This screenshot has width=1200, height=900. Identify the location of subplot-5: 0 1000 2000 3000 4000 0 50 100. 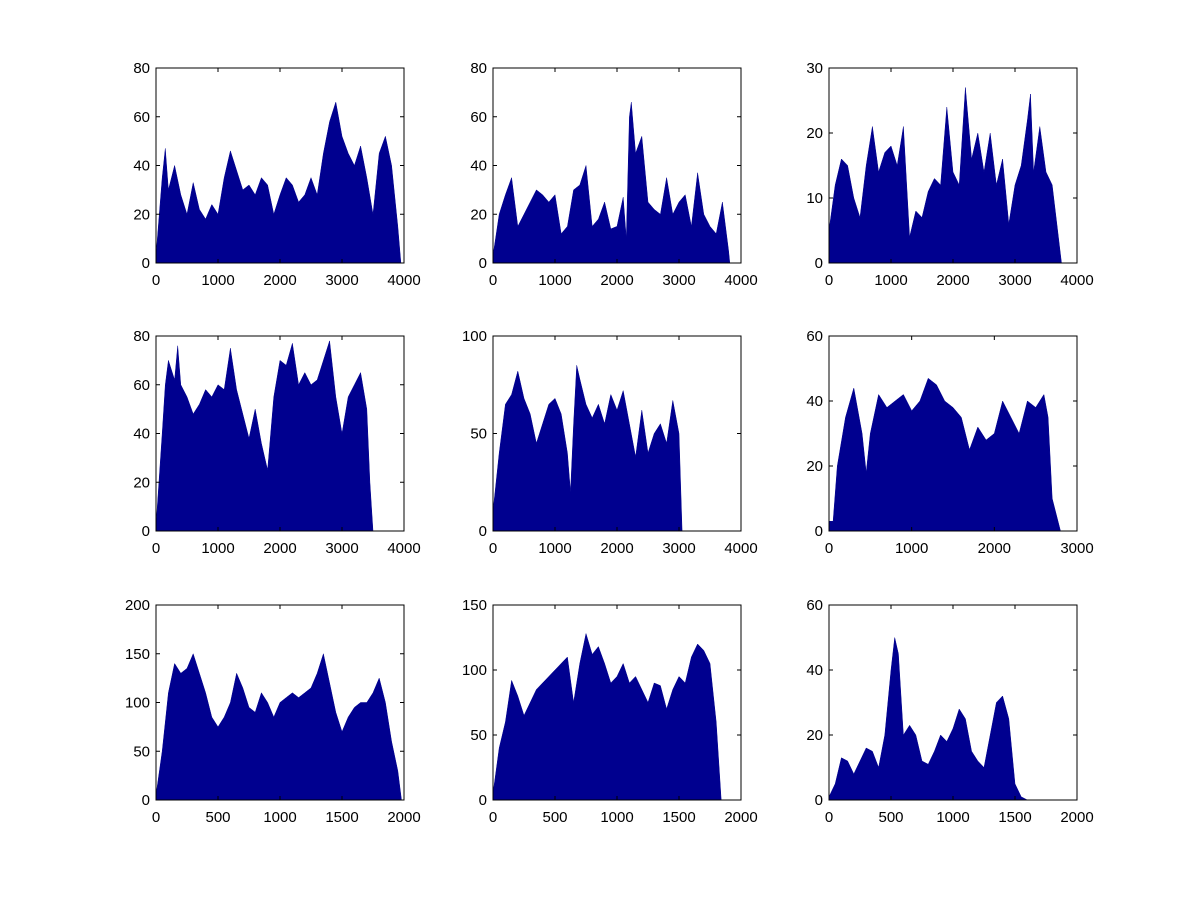
(610, 442).